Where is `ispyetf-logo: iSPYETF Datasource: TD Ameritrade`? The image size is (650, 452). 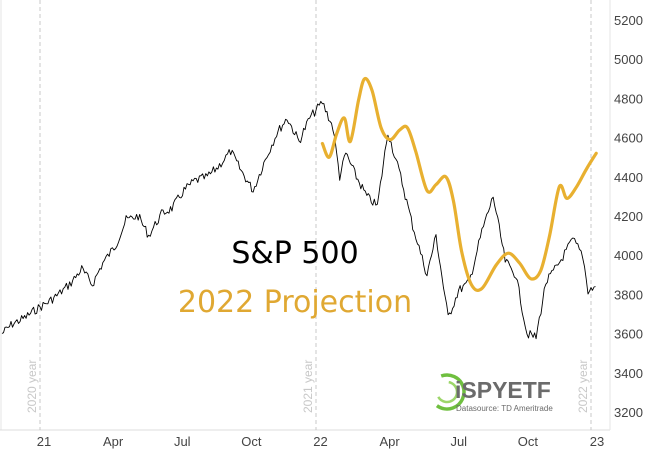 ispyetf-logo: iSPYETF Datasource: TD Ameritrade is located at coordinates (490, 393).